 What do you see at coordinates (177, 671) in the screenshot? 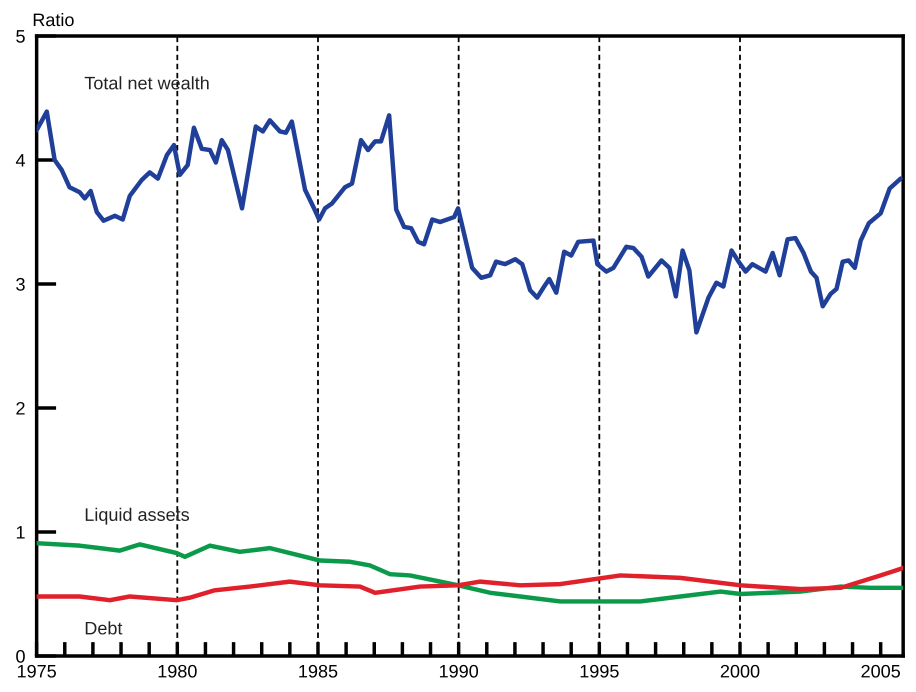
I see `x-tick-label: 1980` at bounding box center [177, 671].